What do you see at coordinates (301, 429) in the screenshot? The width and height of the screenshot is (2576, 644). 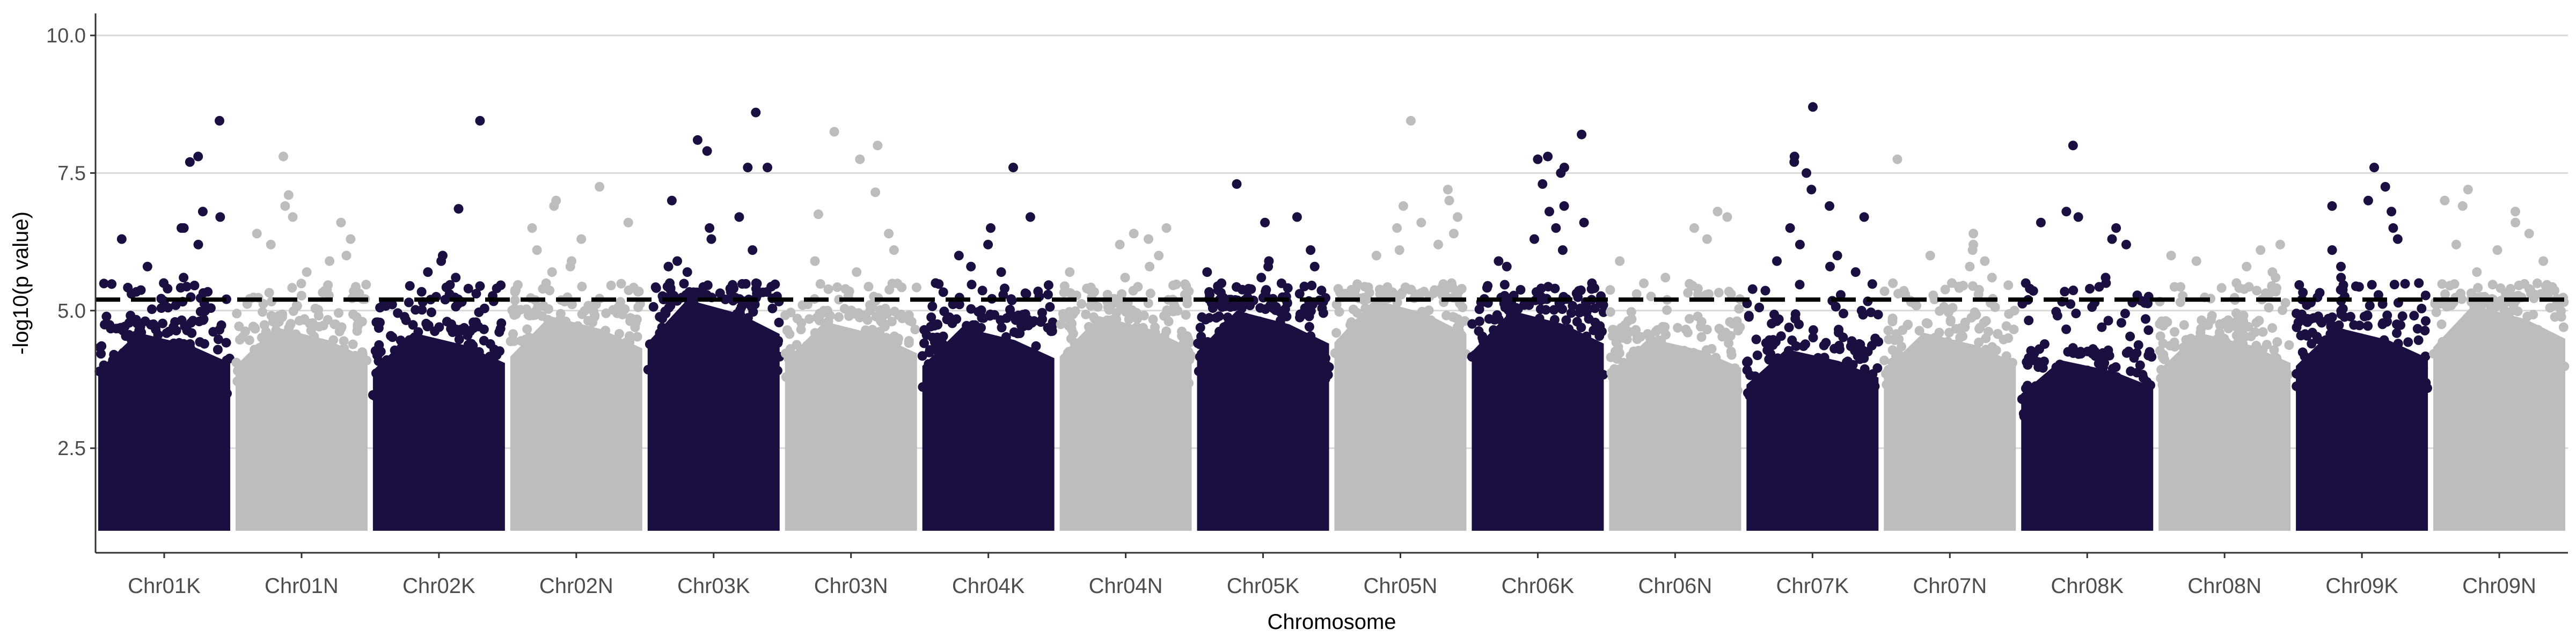 I see `marker-bulk` at bounding box center [301, 429].